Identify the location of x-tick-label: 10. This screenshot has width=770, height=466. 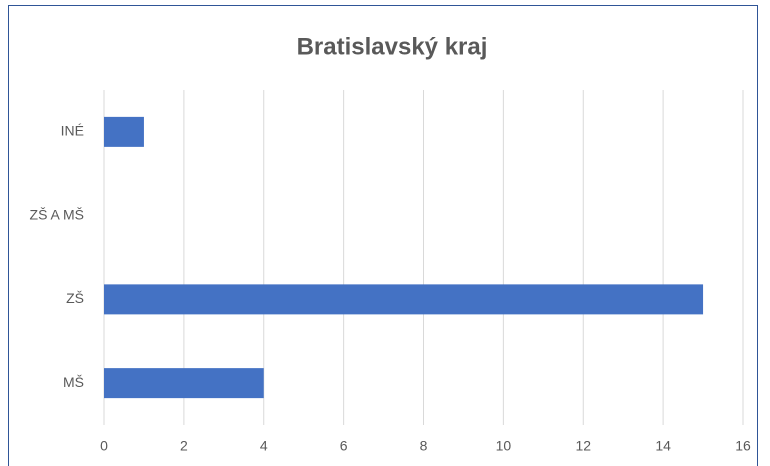
(504, 446).